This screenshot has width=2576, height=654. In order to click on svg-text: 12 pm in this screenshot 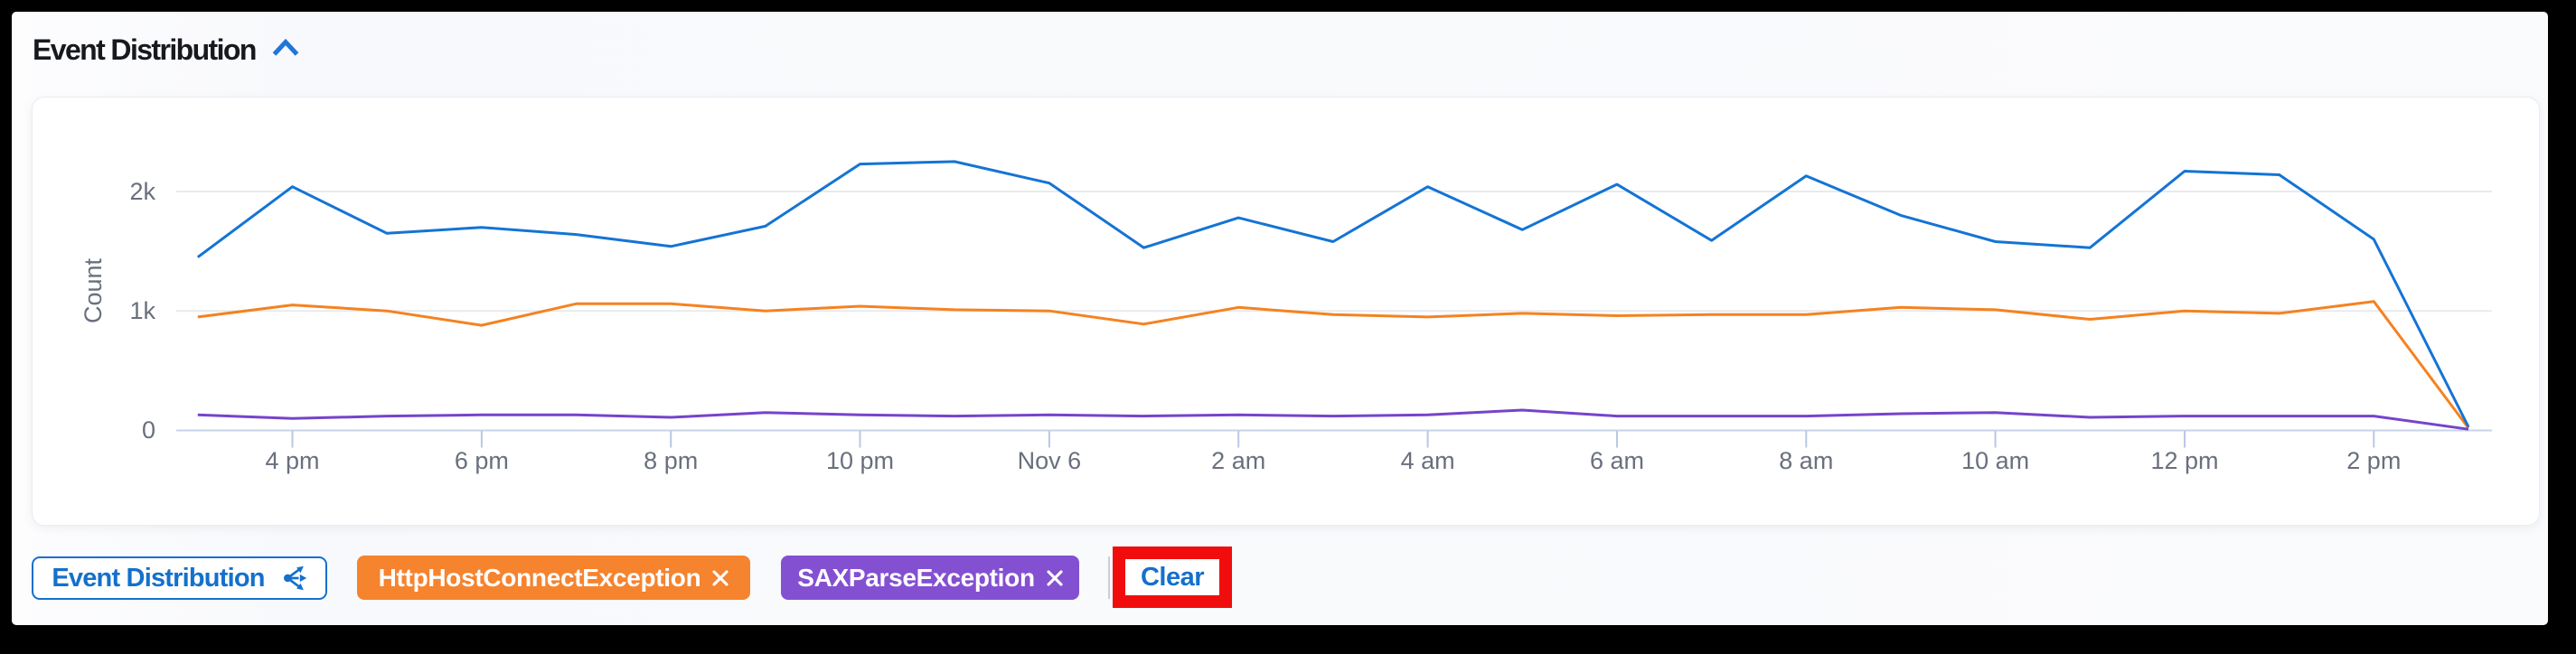, I will do `click(2184, 461)`.